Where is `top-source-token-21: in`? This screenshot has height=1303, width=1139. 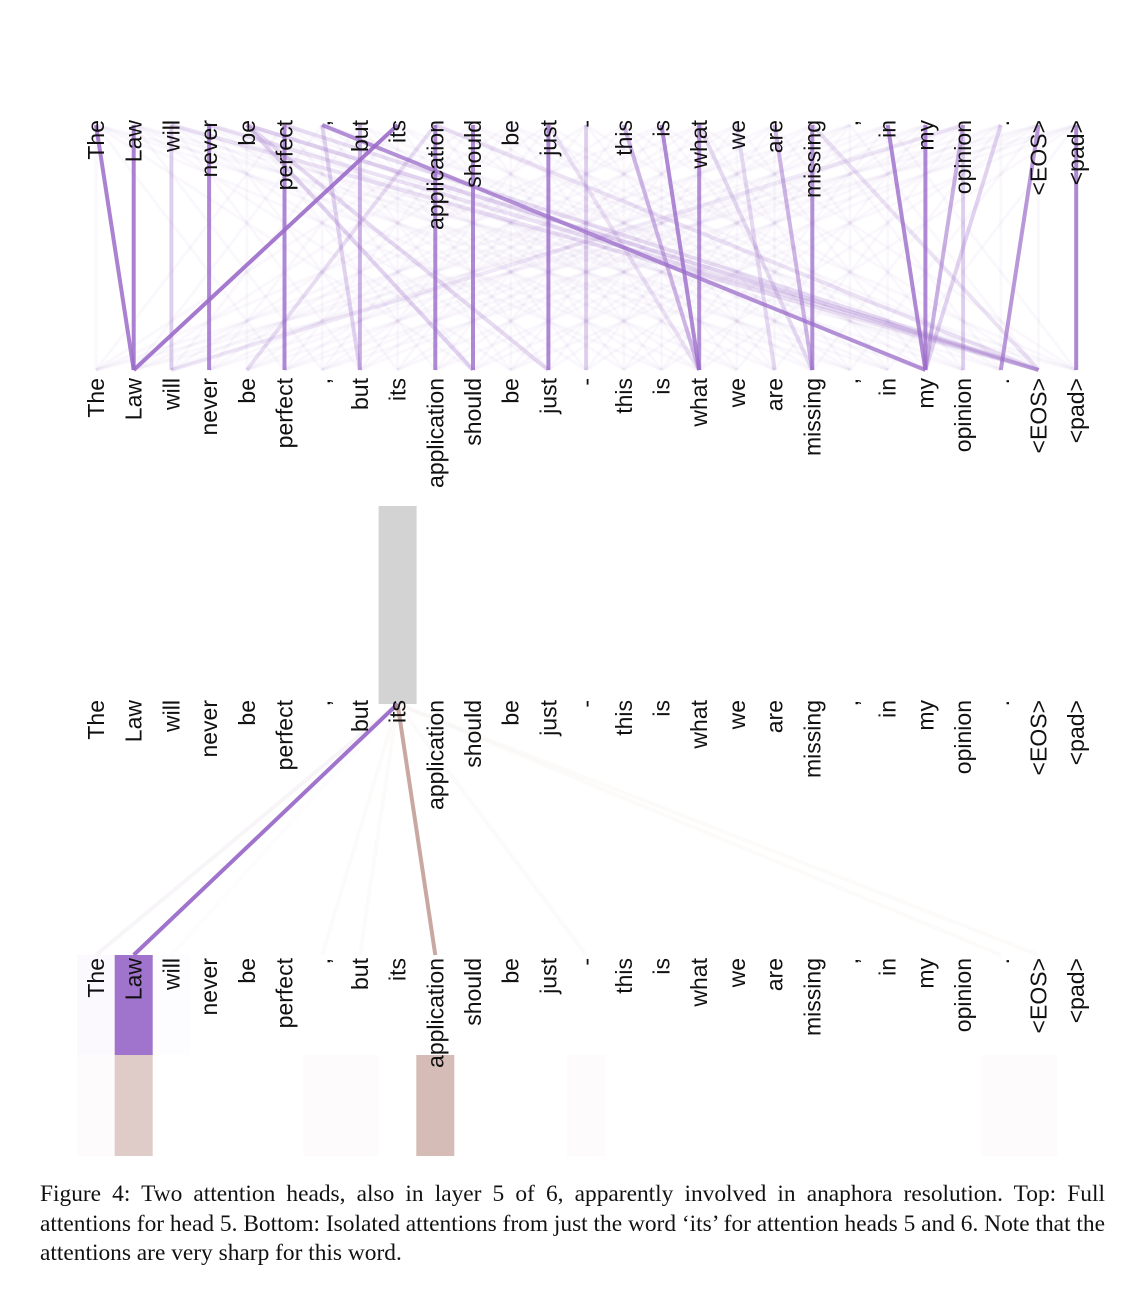
top-source-token-21: in is located at coordinates (888, 129).